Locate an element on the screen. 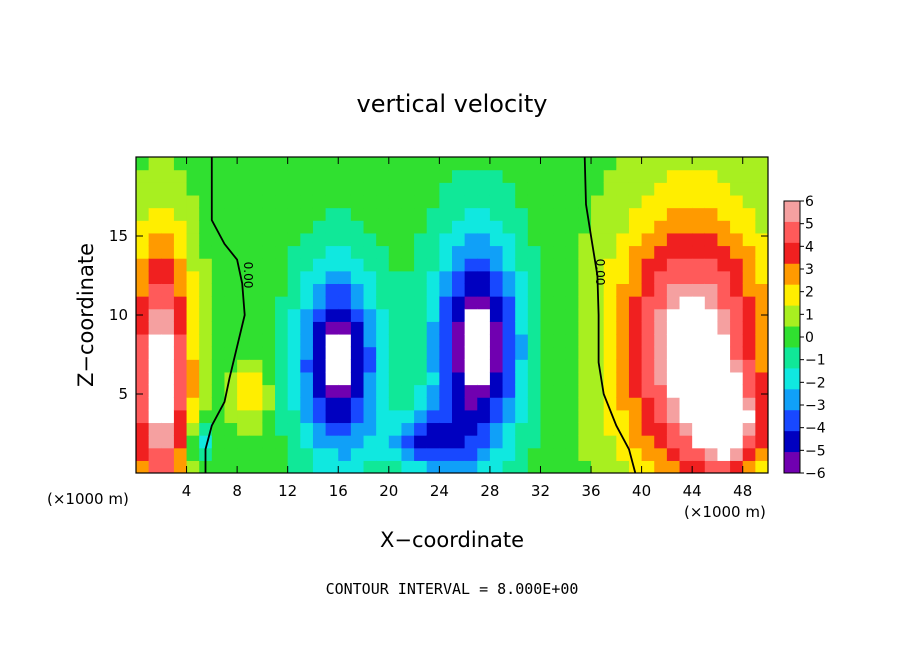 This screenshot has width=904, height=654. colorbar: 6 5 4 3 2 1 0 −1 −2 −3 −4 −5 −6 is located at coordinates (804, 338).